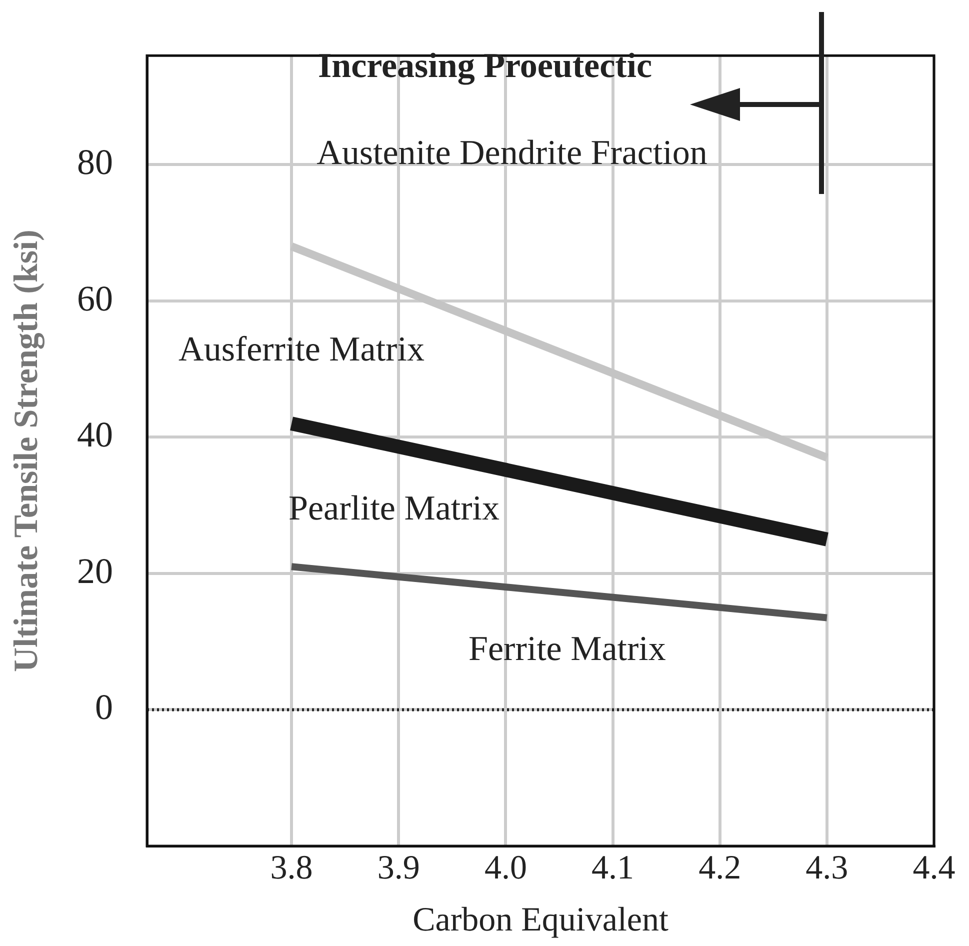 This screenshot has height=946, width=969. Describe the element at coordinates (398, 867) in the screenshot. I see `x-tick-label: 3.9` at that location.